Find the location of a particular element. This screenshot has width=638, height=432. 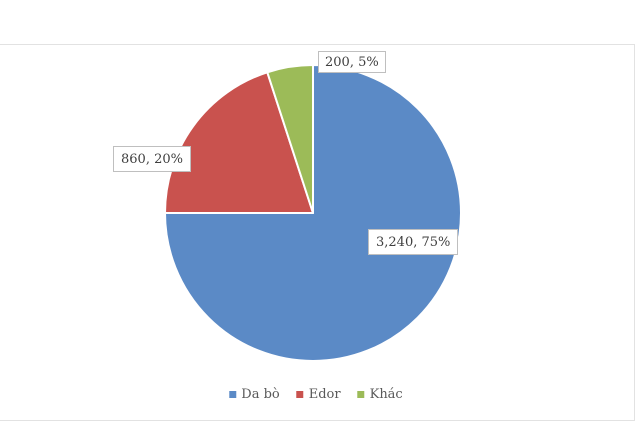

chart-legend: Da bò Edor Khác is located at coordinates (316, 395).